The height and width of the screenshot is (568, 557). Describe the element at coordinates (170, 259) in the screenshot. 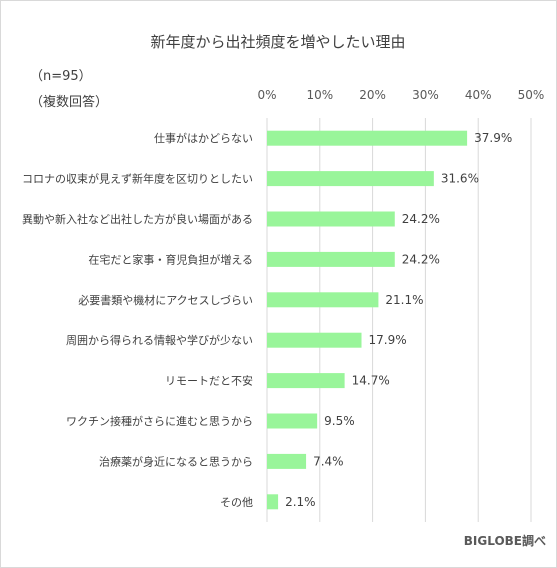

I see `category-label: 在宅だと家事・育児負担が増える` at that location.